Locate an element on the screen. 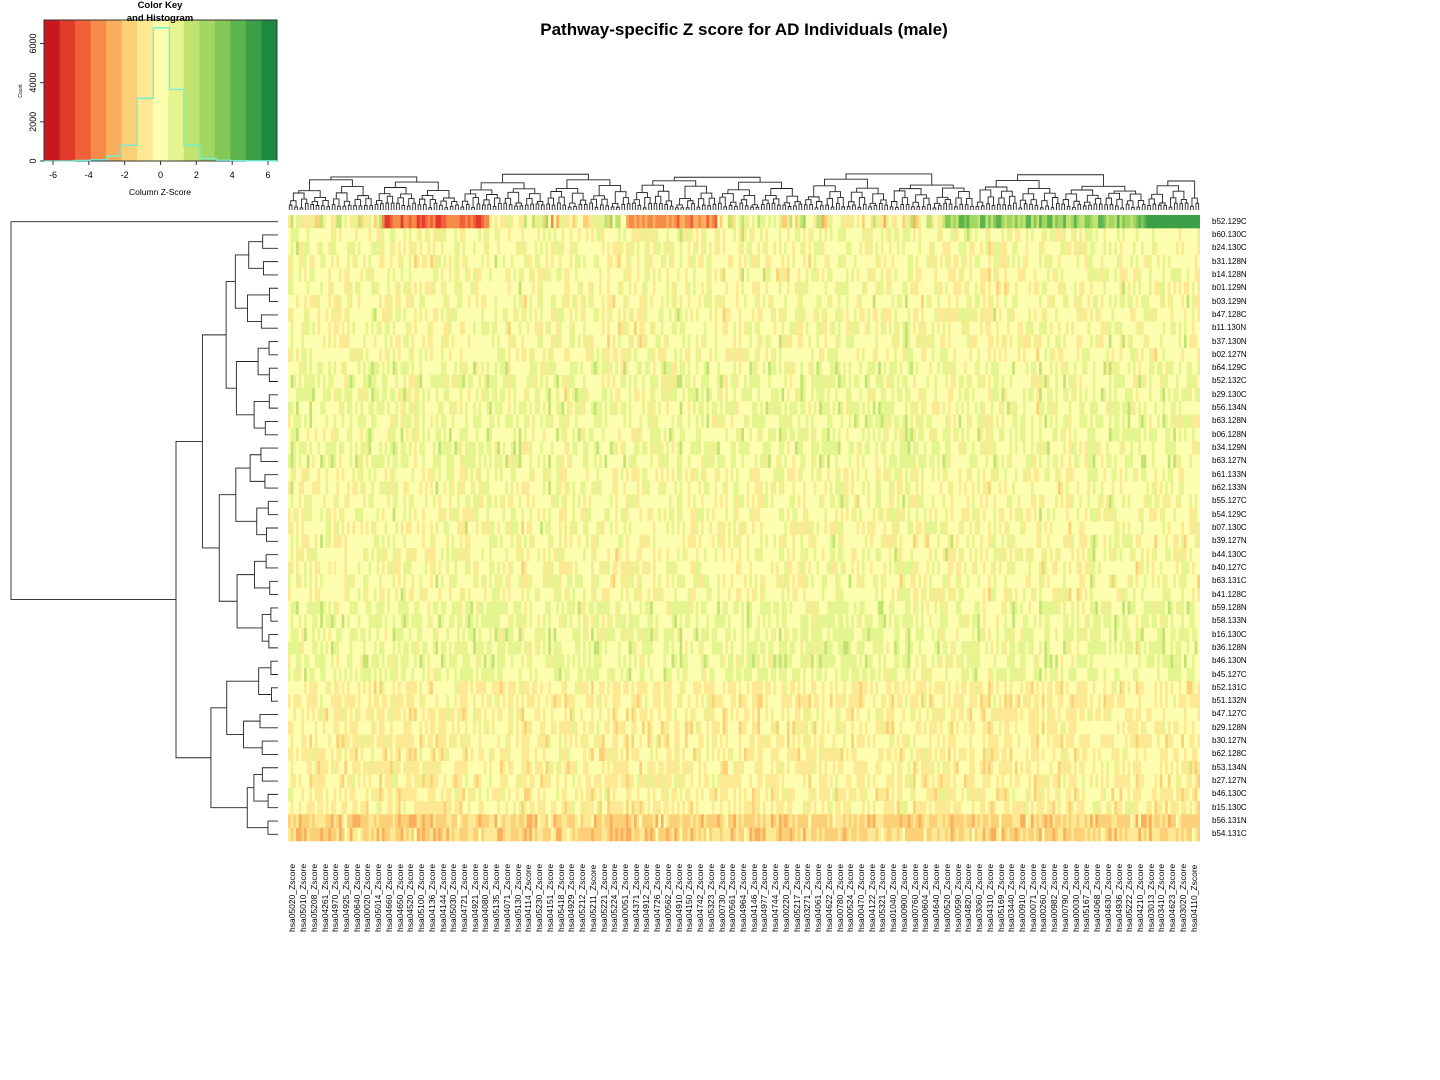  svg-text: 2 is located at coordinates (196, 175).